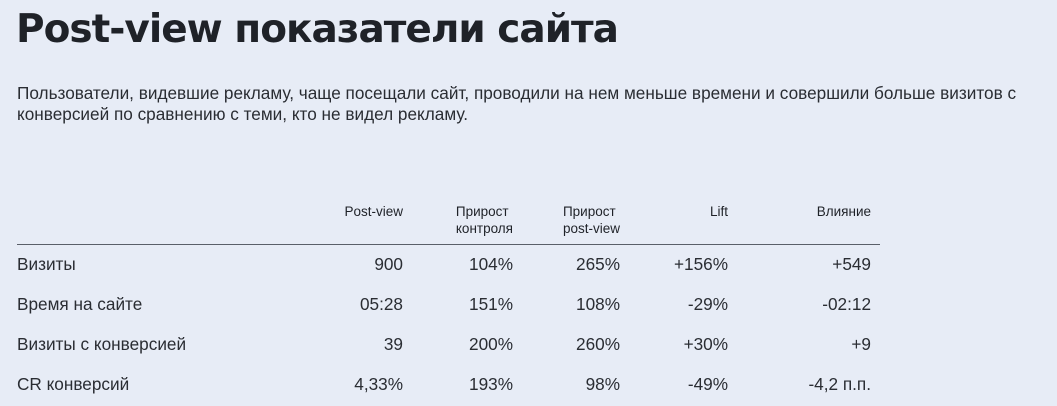 The width and height of the screenshot is (1057, 406). I want to click on column-header-impact: Влияние, so click(843, 211).